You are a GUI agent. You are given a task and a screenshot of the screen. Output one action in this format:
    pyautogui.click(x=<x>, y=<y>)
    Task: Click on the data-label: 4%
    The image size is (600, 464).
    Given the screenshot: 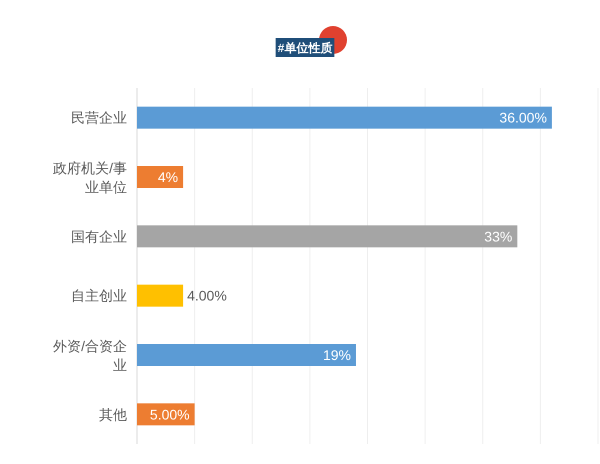 What is the action you would take?
    pyautogui.click(x=168, y=177)
    